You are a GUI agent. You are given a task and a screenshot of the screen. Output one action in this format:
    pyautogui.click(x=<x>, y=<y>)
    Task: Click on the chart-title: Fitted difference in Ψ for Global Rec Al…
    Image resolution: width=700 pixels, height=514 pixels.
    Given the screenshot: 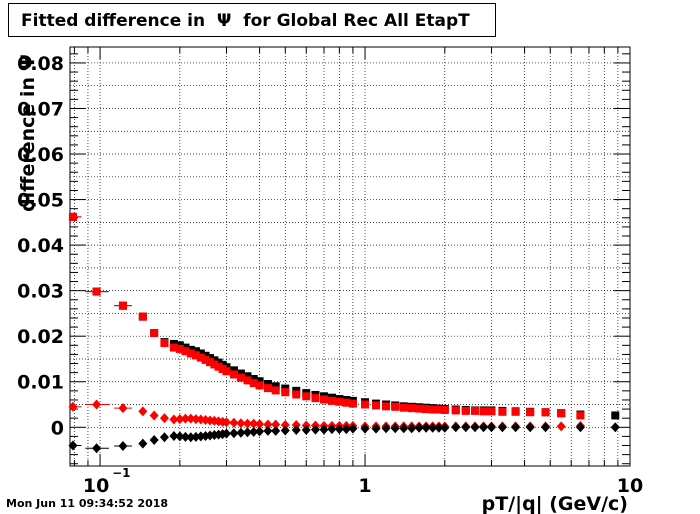 What is the action you would take?
    pyautogui.click(x=245, y=21)
    